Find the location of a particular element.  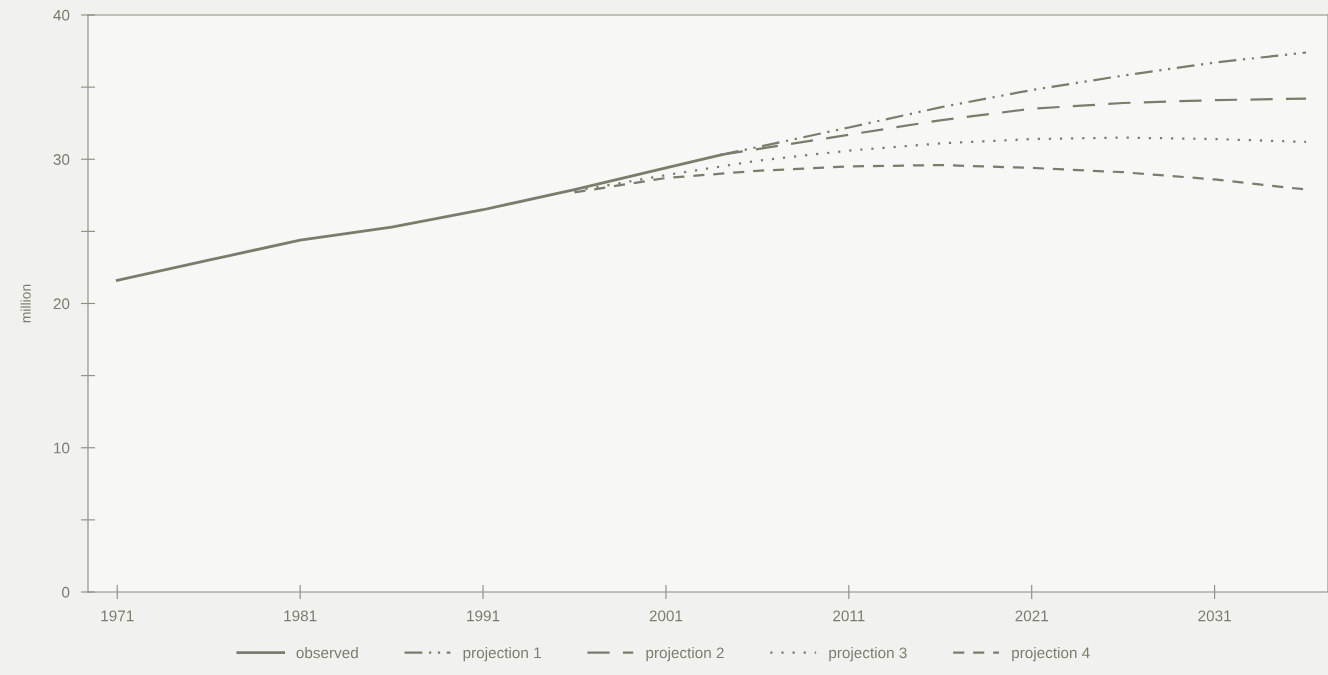

x-tick-label: 1971 is located at coordinates (117, 616).